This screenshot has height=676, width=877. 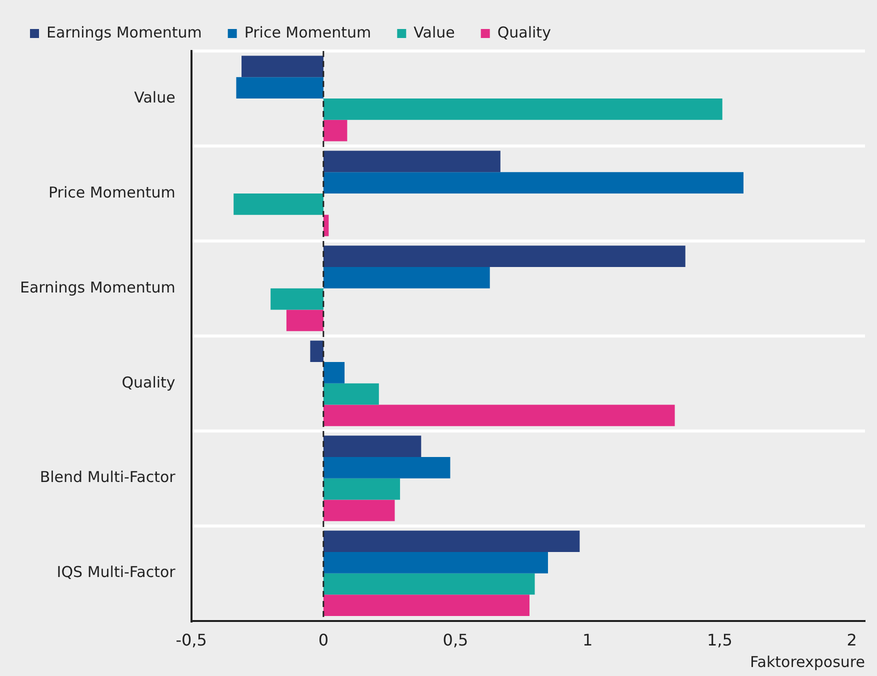 I want to click on y-tick-label: Blend Multi-Factor, so click(x=108, y=477).